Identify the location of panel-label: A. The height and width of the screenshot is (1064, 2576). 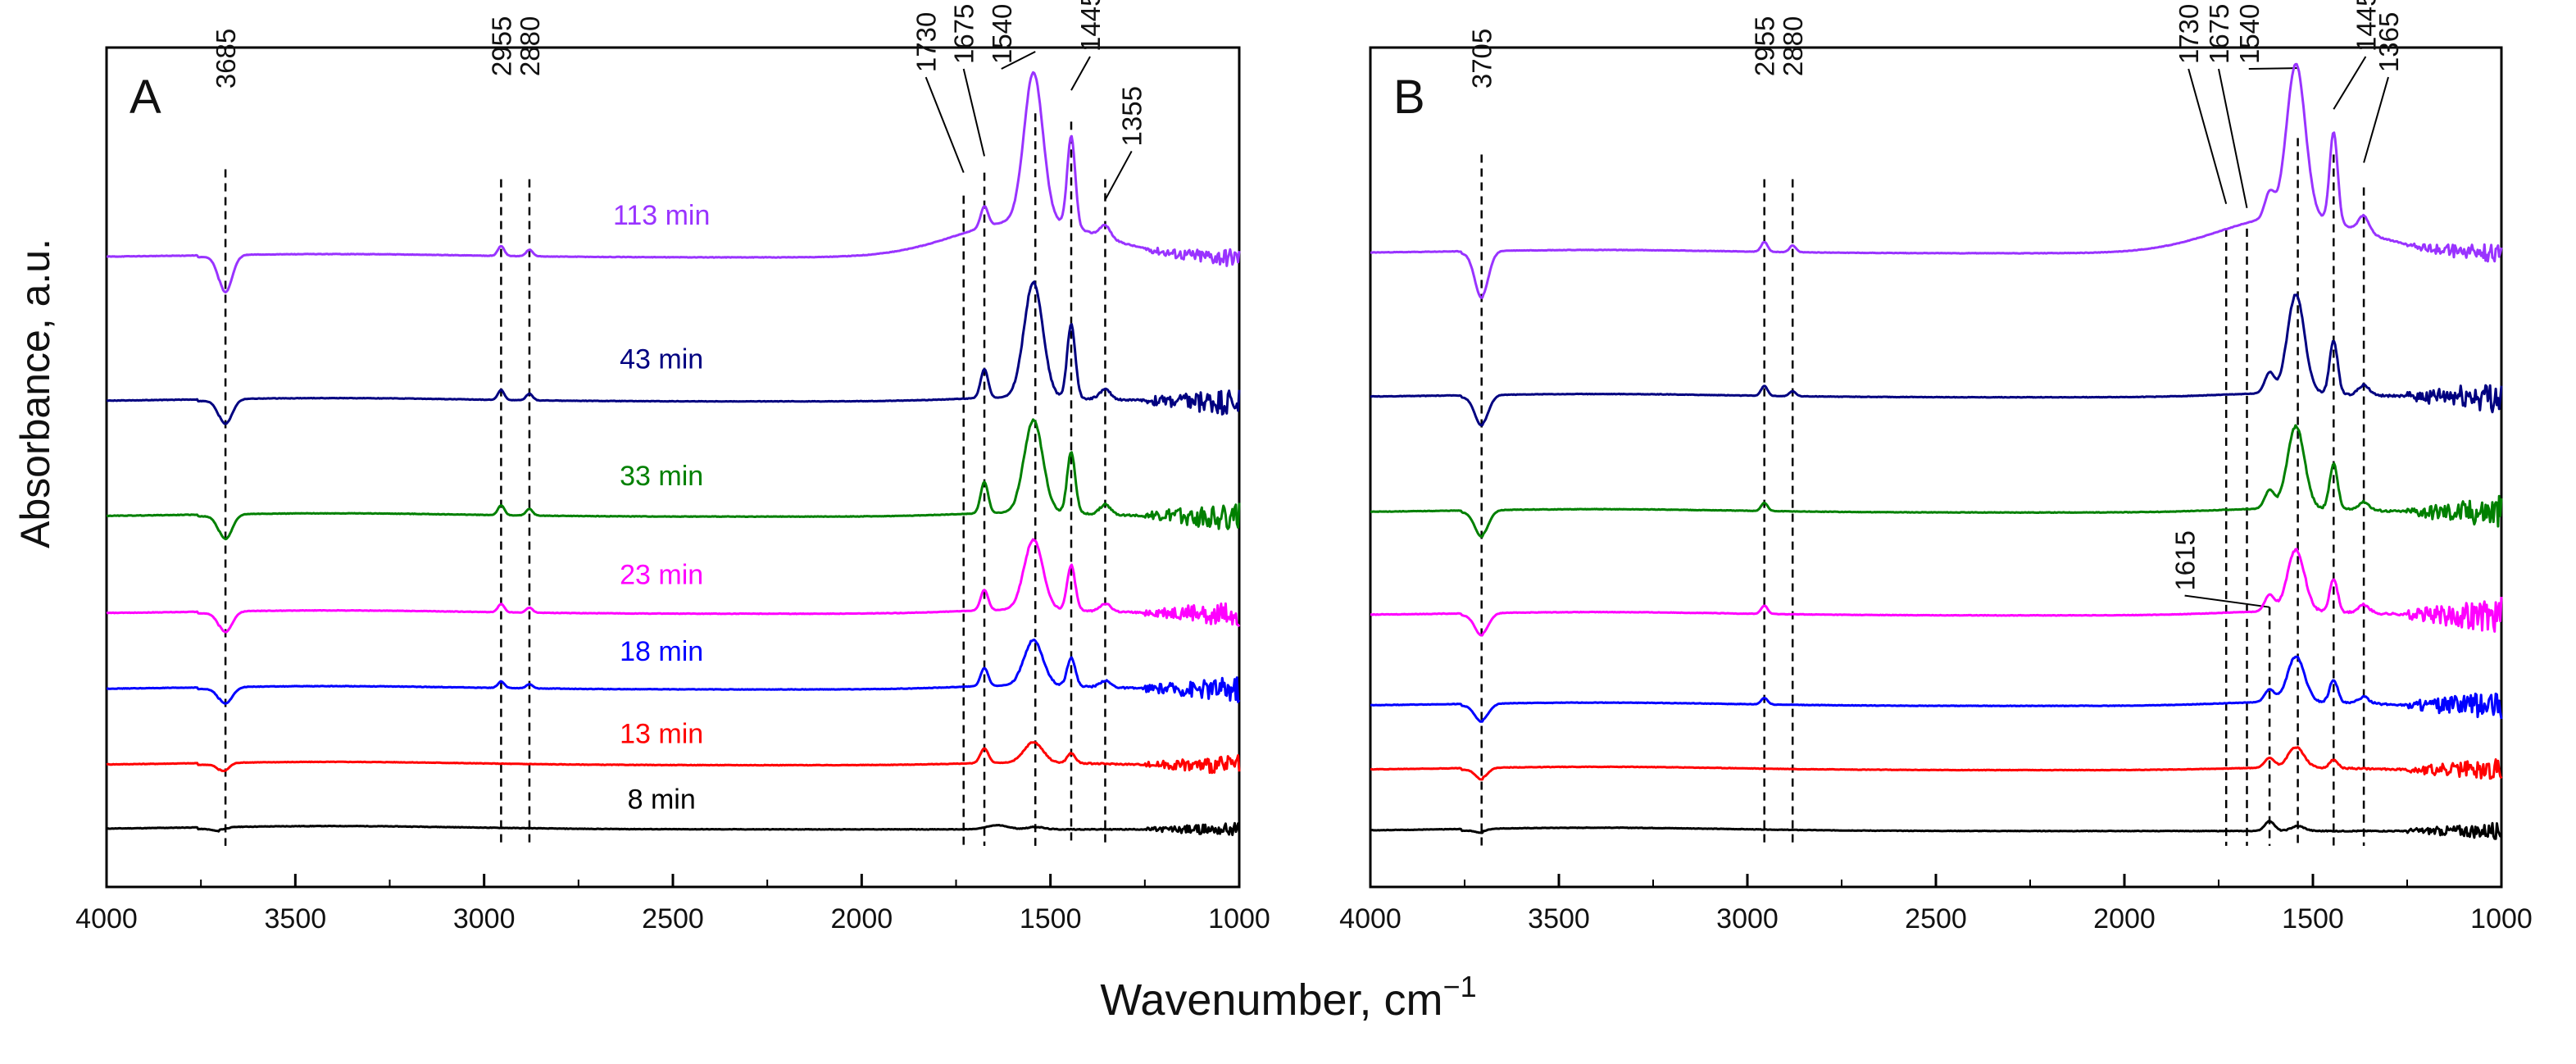
(145, 97).